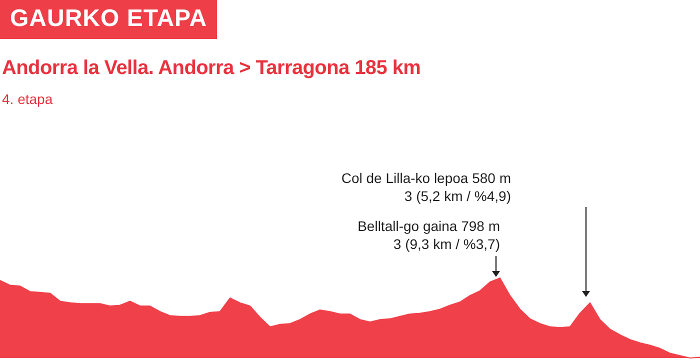  Describe the element at coordinates (457, 196) in the screenshot. I see `text: 3 (5,2 km / %4,9)` at that location.